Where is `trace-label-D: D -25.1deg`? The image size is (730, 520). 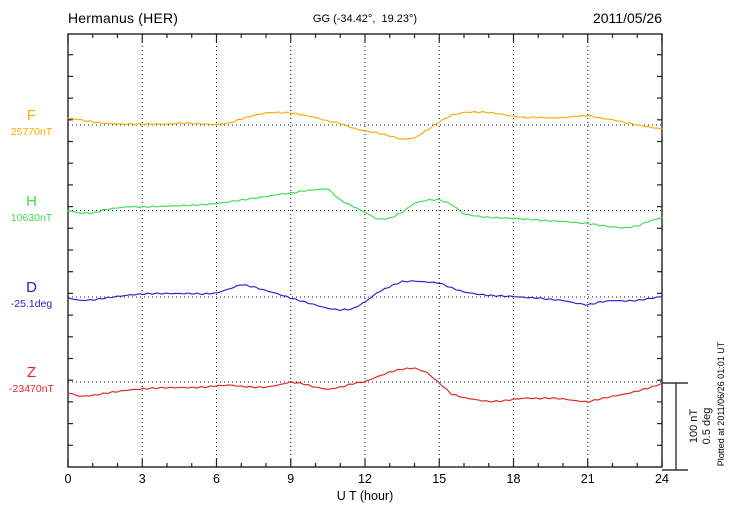 trace-label-D: D -25.1deg is located at coordinates (31, 296).